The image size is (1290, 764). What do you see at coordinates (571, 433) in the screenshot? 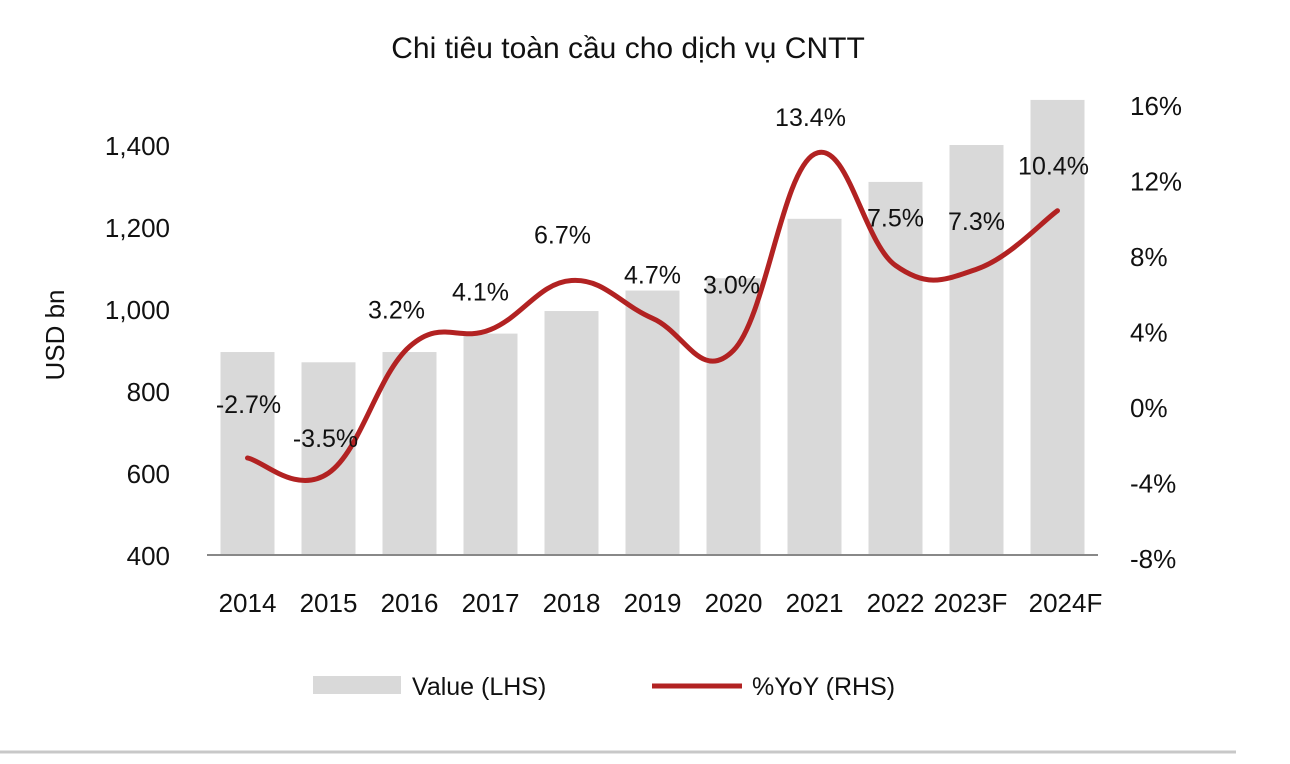
I see `bar-2018` at bounding box center [571, 433].